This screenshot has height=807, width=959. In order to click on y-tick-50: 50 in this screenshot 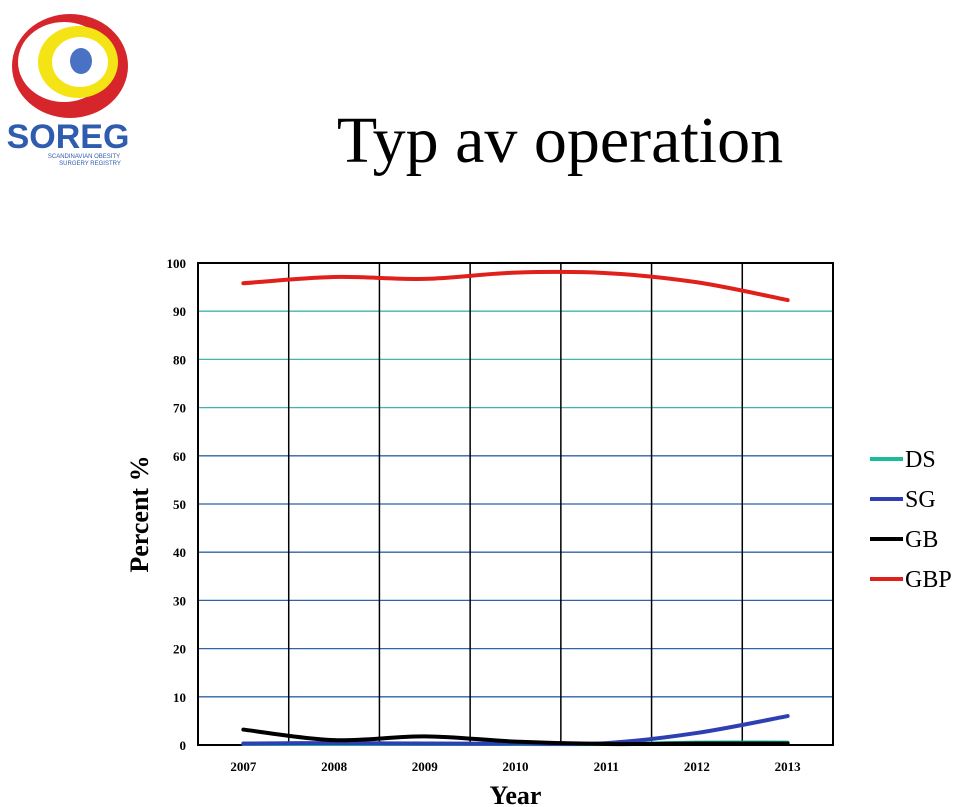, I will do `click(179, 504)`.